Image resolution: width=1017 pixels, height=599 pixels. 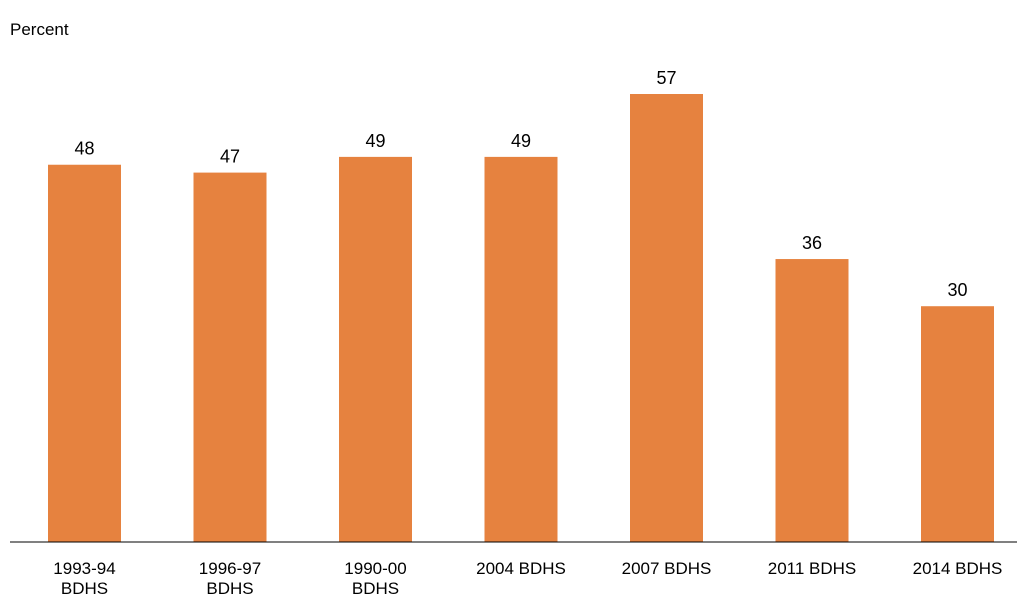 What do you see at coordinates (39, 29) in the screenshot?
I see `y-axis-label: Percent` at bounding box center [39, 29].